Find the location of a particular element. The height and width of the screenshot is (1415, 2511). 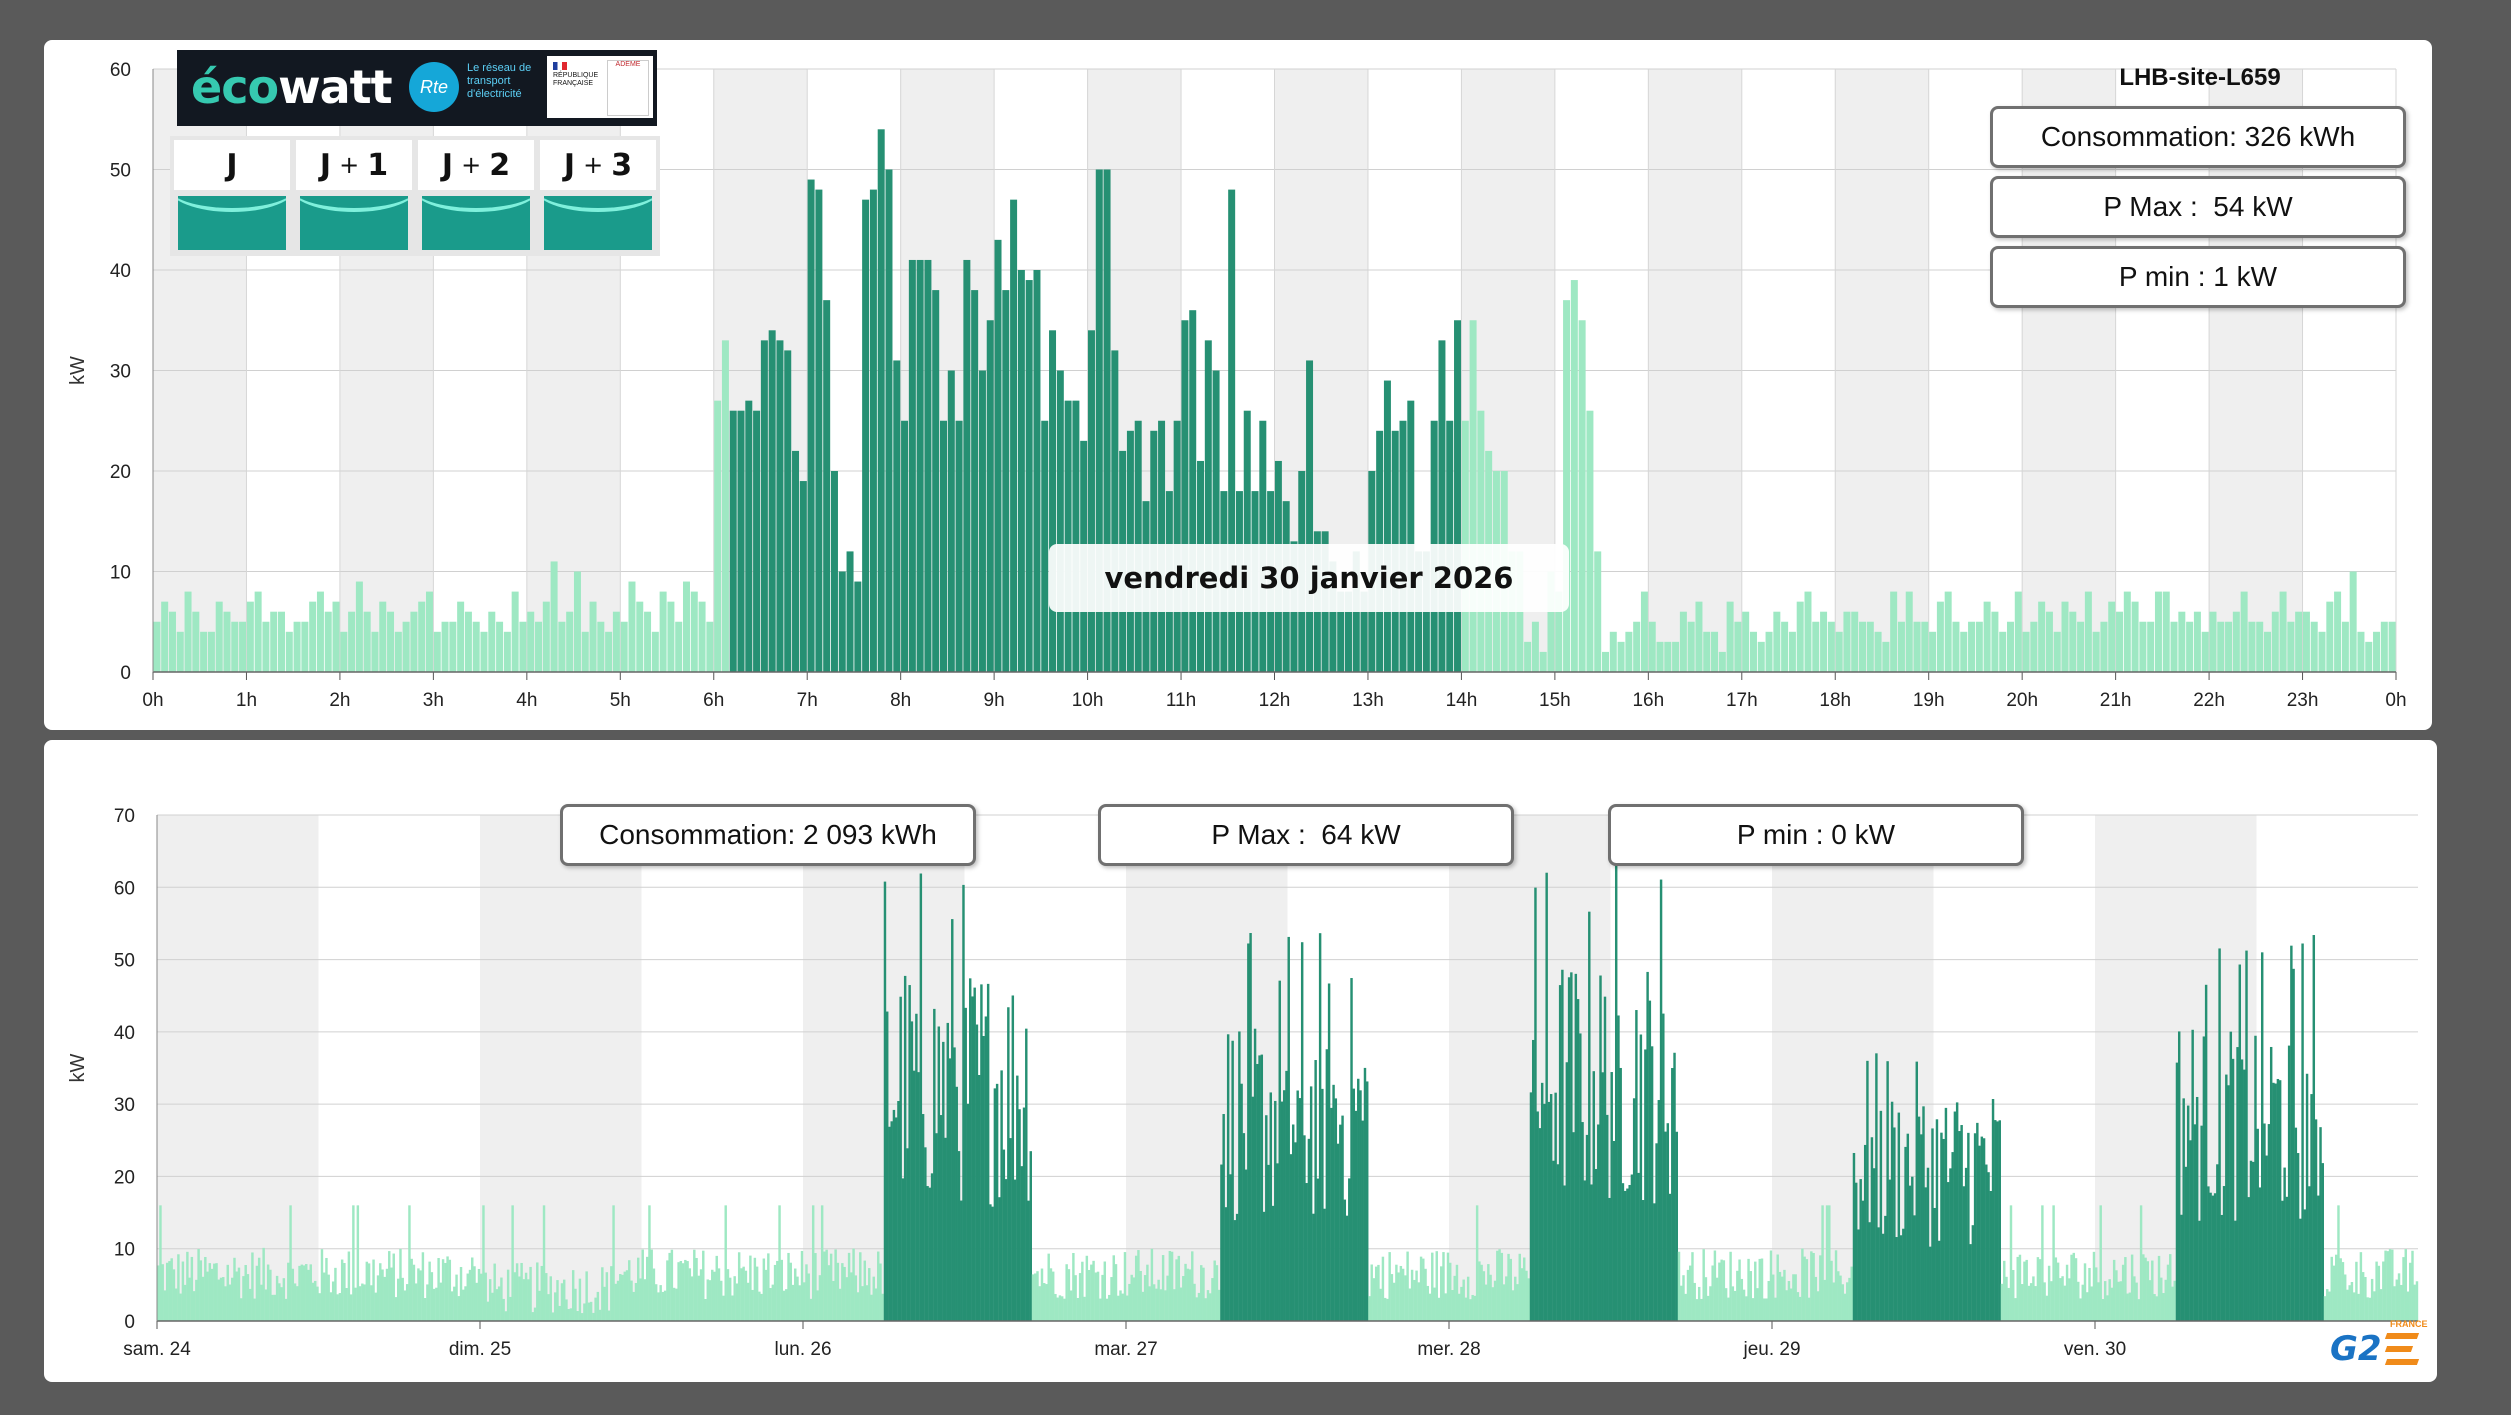

ecowatt-day-3: J +3 is located at coordinates (598, 196).